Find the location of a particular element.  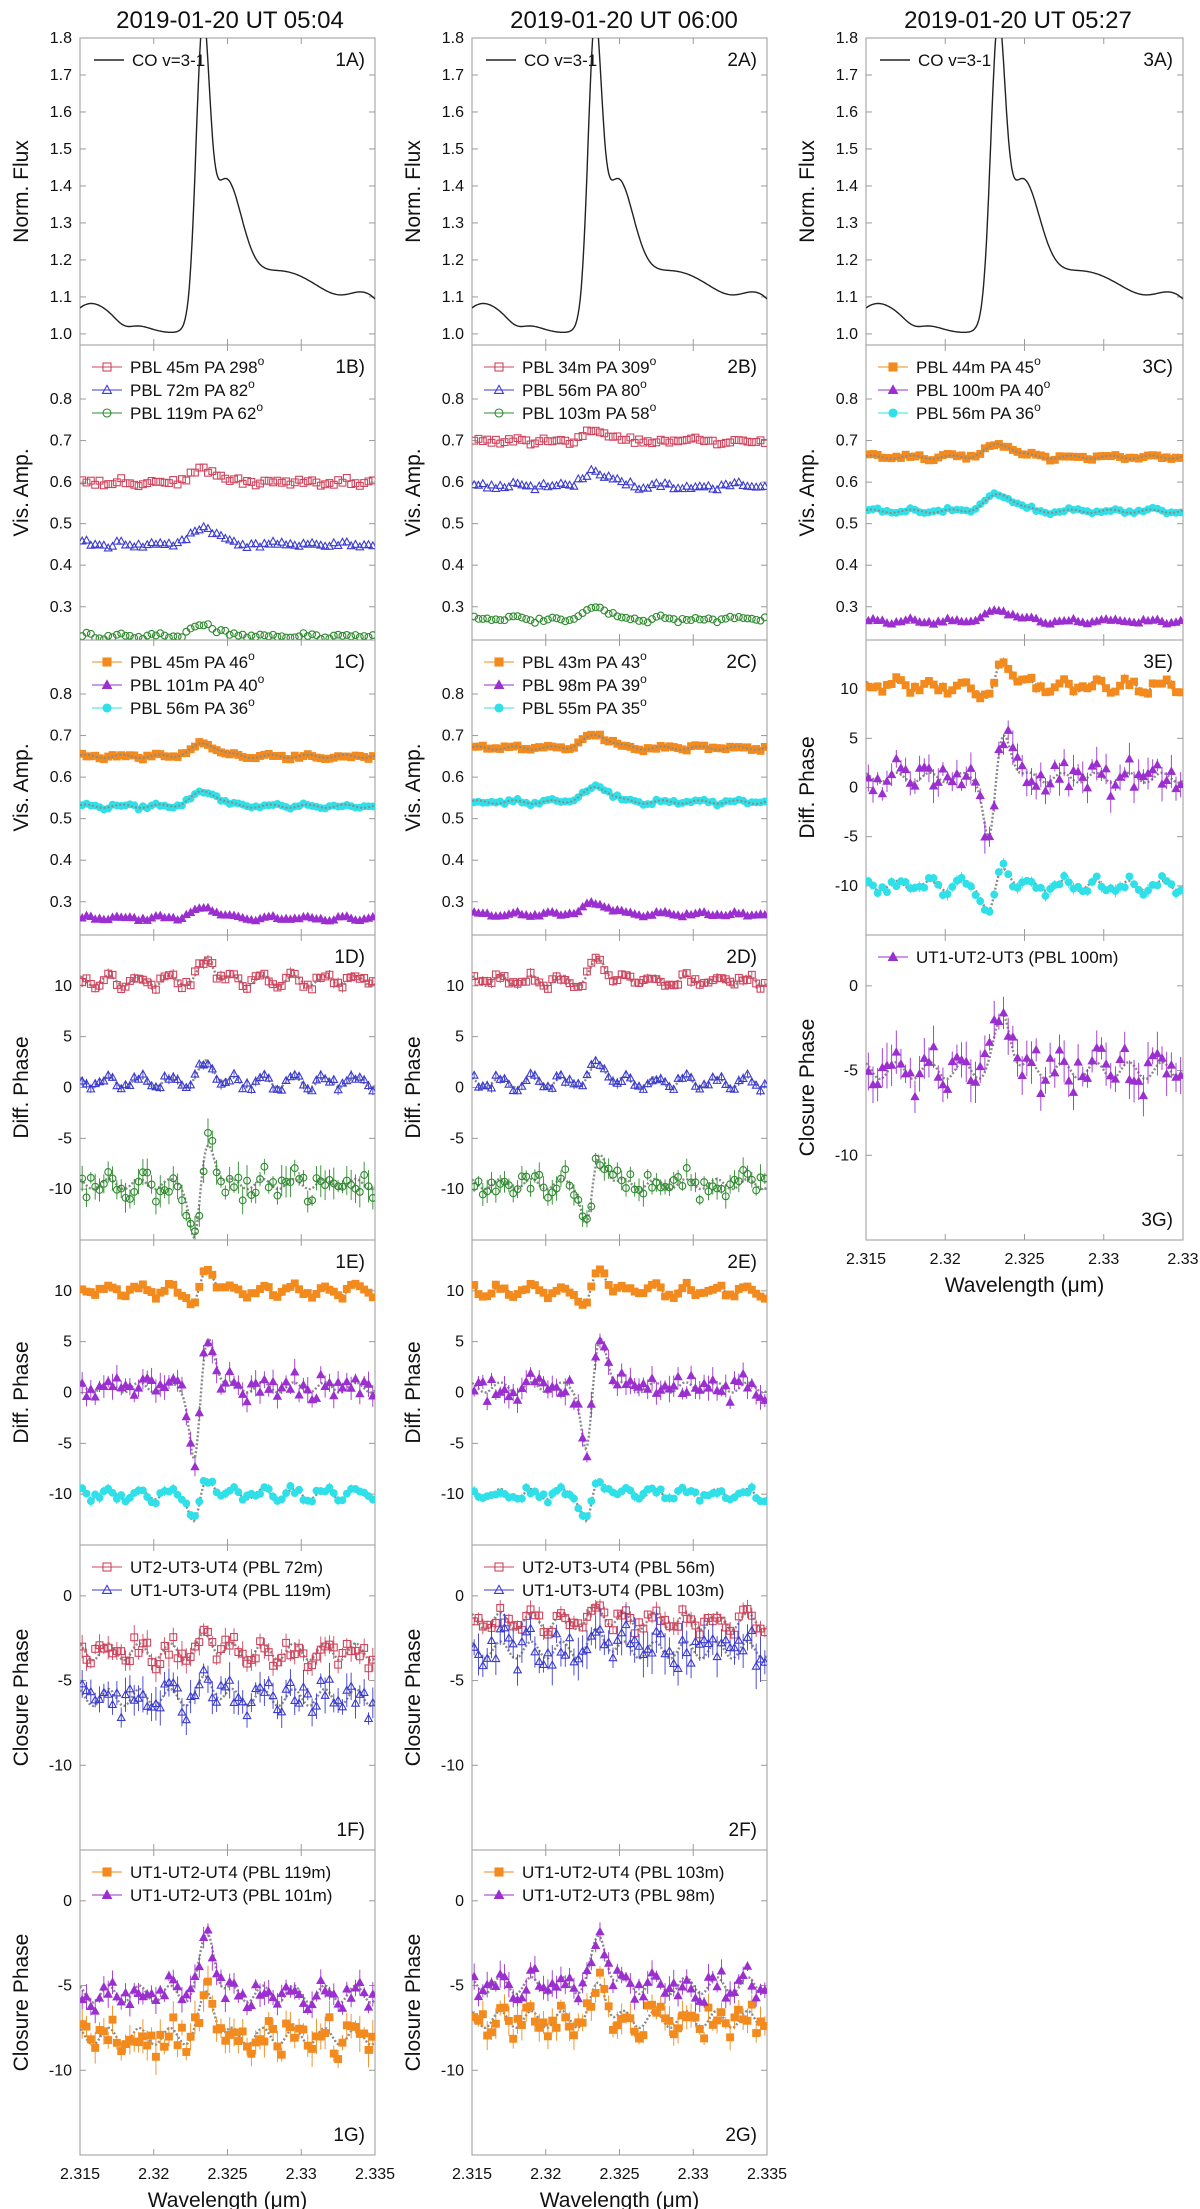

legend-label: PBL 45m PA 298o is located at coordinates (197, 365).